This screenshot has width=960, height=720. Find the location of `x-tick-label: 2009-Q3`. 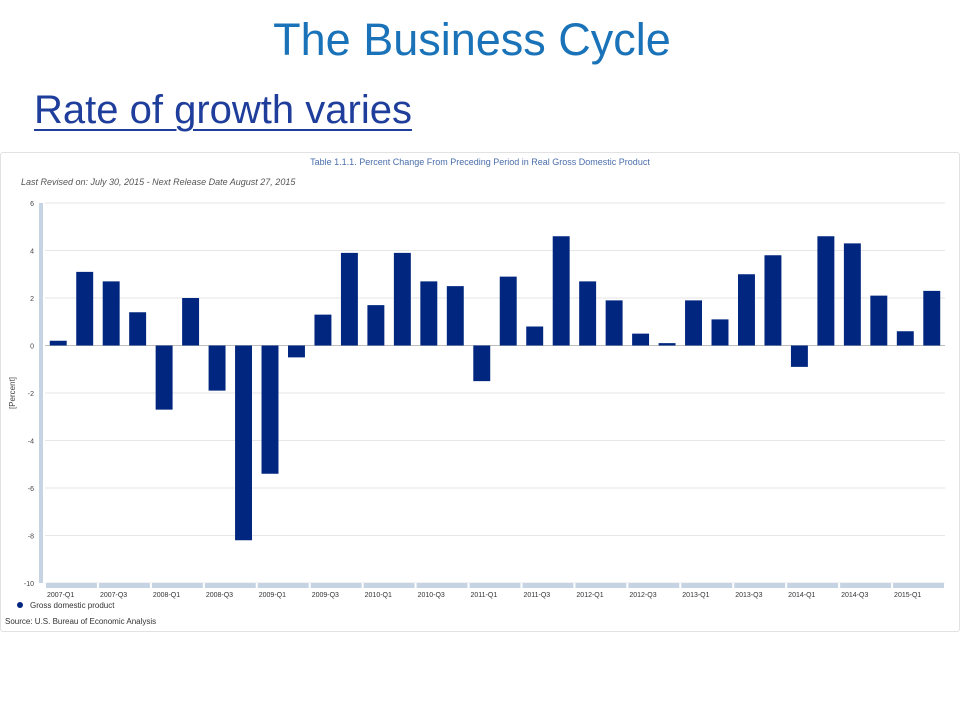

x-tick-label: 2009-Q3 is located at coordinates (325, 595).